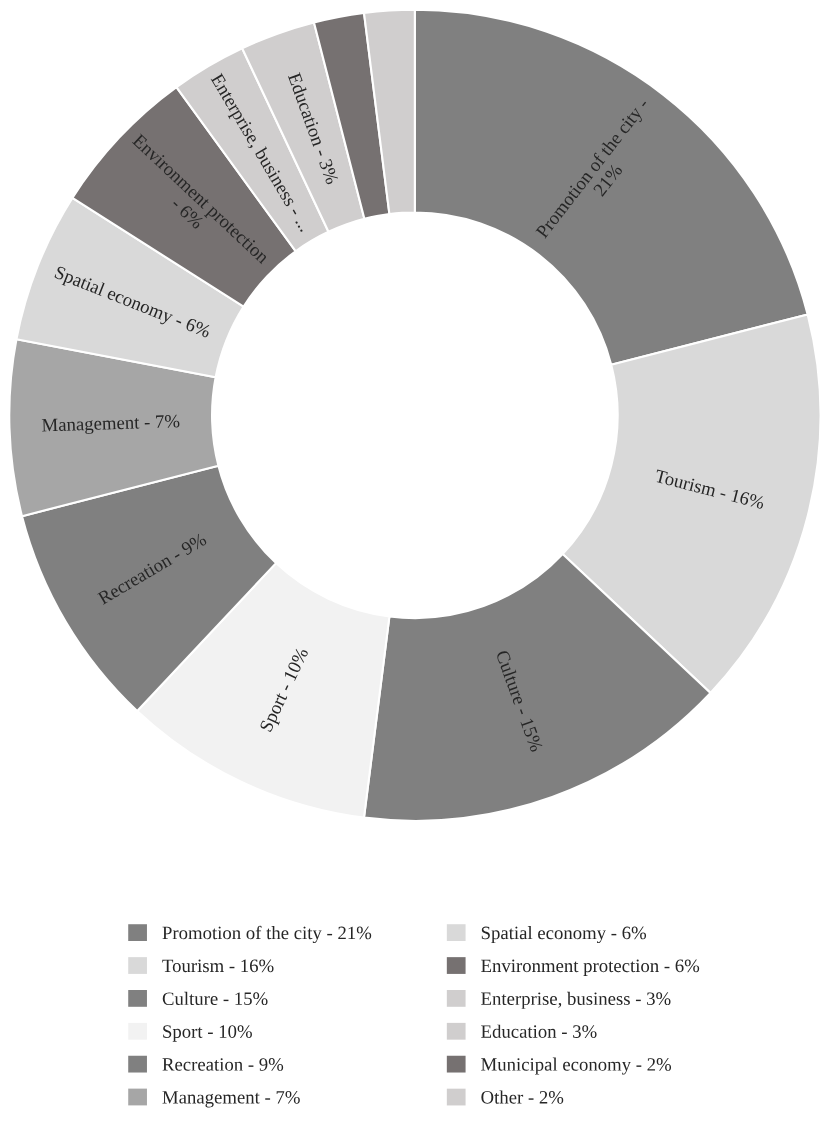 This screenshot has width=828, height=1130. Describe the element at coordinates (522, 1097) in the screenshot. I see `legend-label: Other - 2%` at that location.